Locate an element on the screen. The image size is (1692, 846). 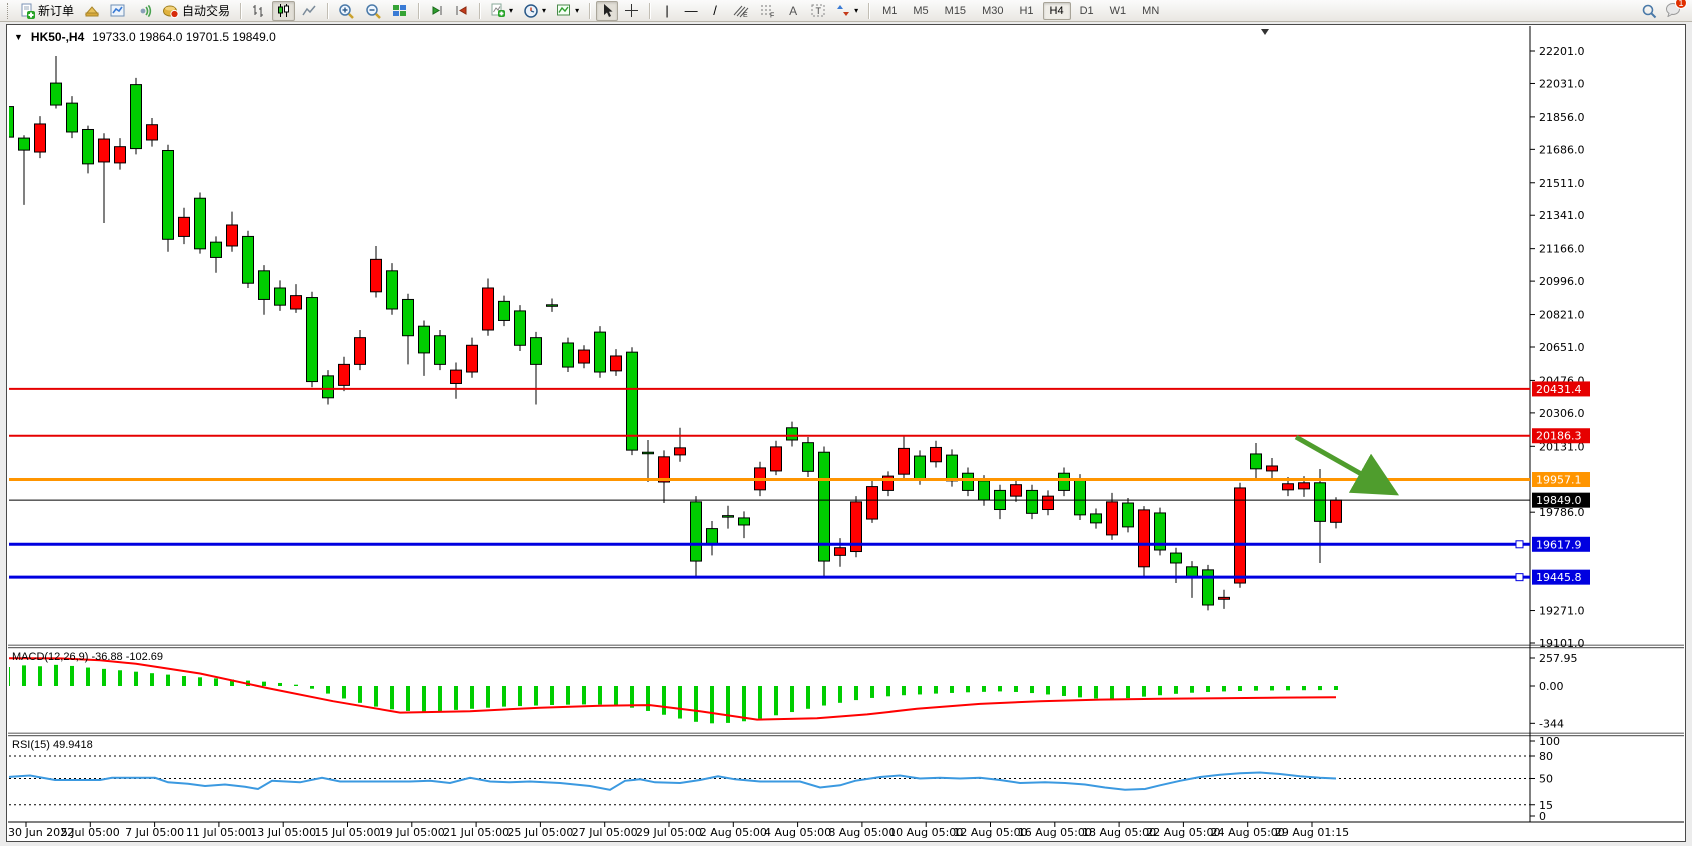
chart-shift-marker is located at coordinates (1265, 32).